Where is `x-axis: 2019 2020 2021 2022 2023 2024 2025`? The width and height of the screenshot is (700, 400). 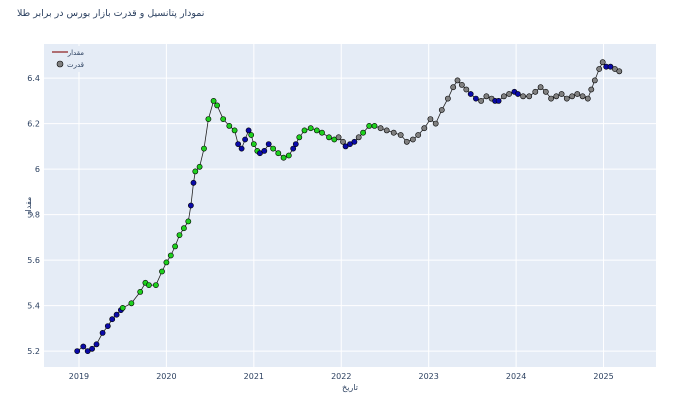
x-axis: 2019 2020 2021 2022 2023 2024 2025 is located at coordinates (341, 376).